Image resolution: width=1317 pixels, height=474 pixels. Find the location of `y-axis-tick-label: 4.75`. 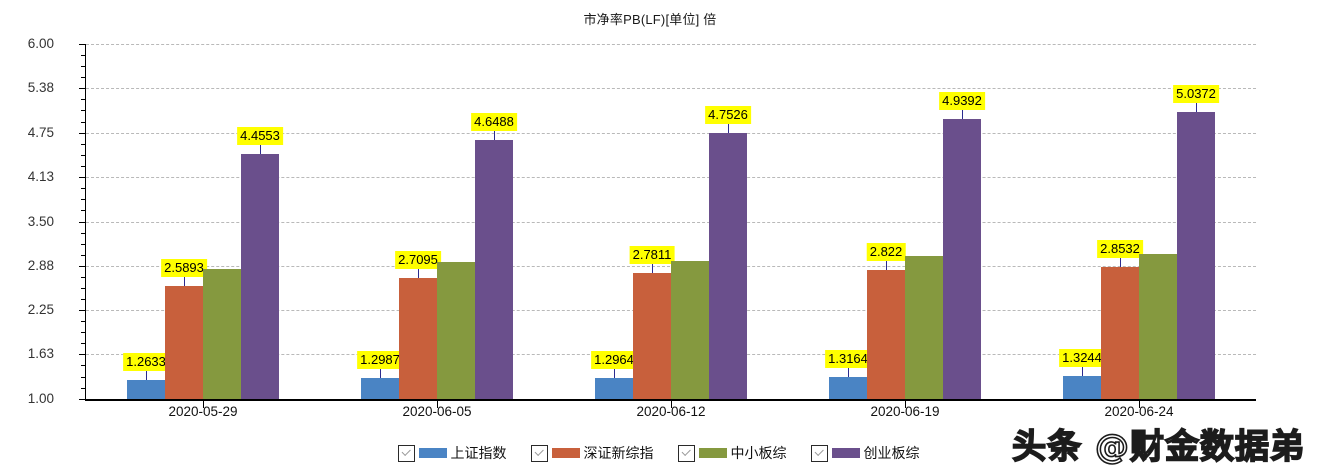

y-axis-tick-label: 4.75 is located at coordinates (40, 132).